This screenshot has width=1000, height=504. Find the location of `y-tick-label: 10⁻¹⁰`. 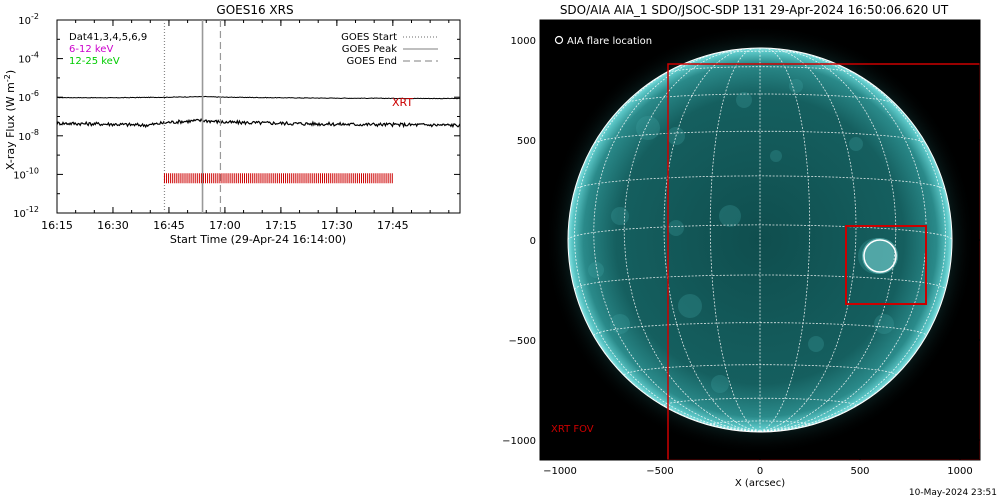

y-tick-label: 10⁻¹⁰ is located at coordinates (26, 173).